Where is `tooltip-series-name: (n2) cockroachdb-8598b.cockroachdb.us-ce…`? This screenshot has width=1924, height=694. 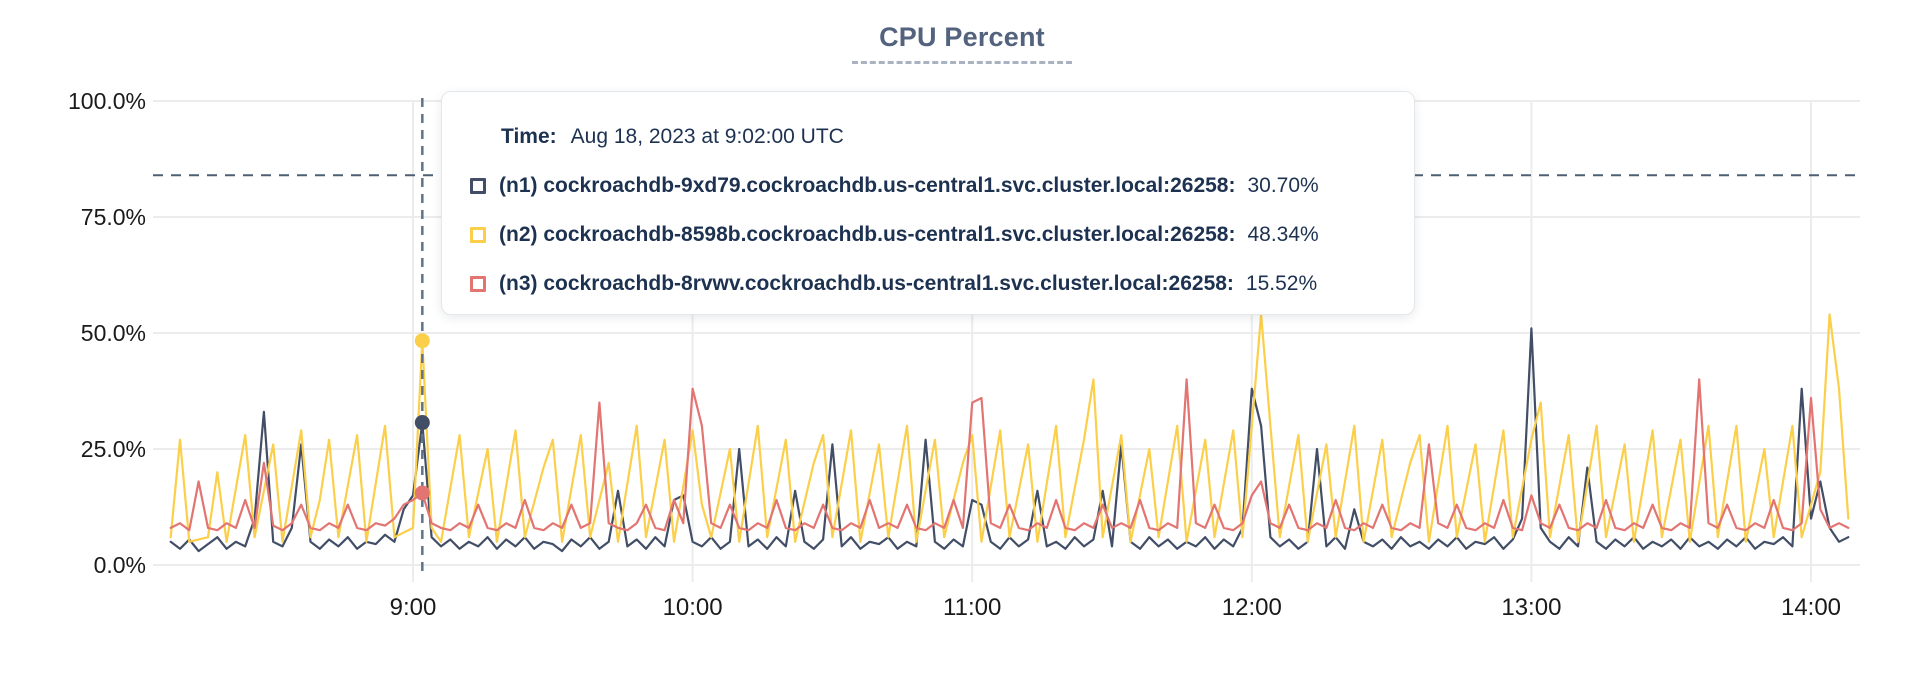
tooltip-series-name: (n2) cockroachdb-8598b.cockroachdb.us-ce… is located at coordinates (867, 234).